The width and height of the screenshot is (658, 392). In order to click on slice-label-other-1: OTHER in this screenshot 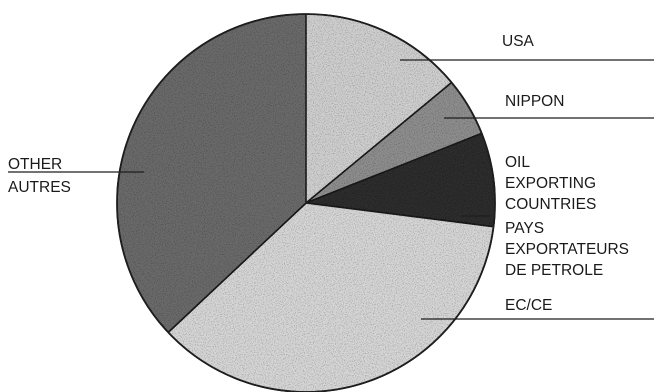, I will do `click(35, 164)`.